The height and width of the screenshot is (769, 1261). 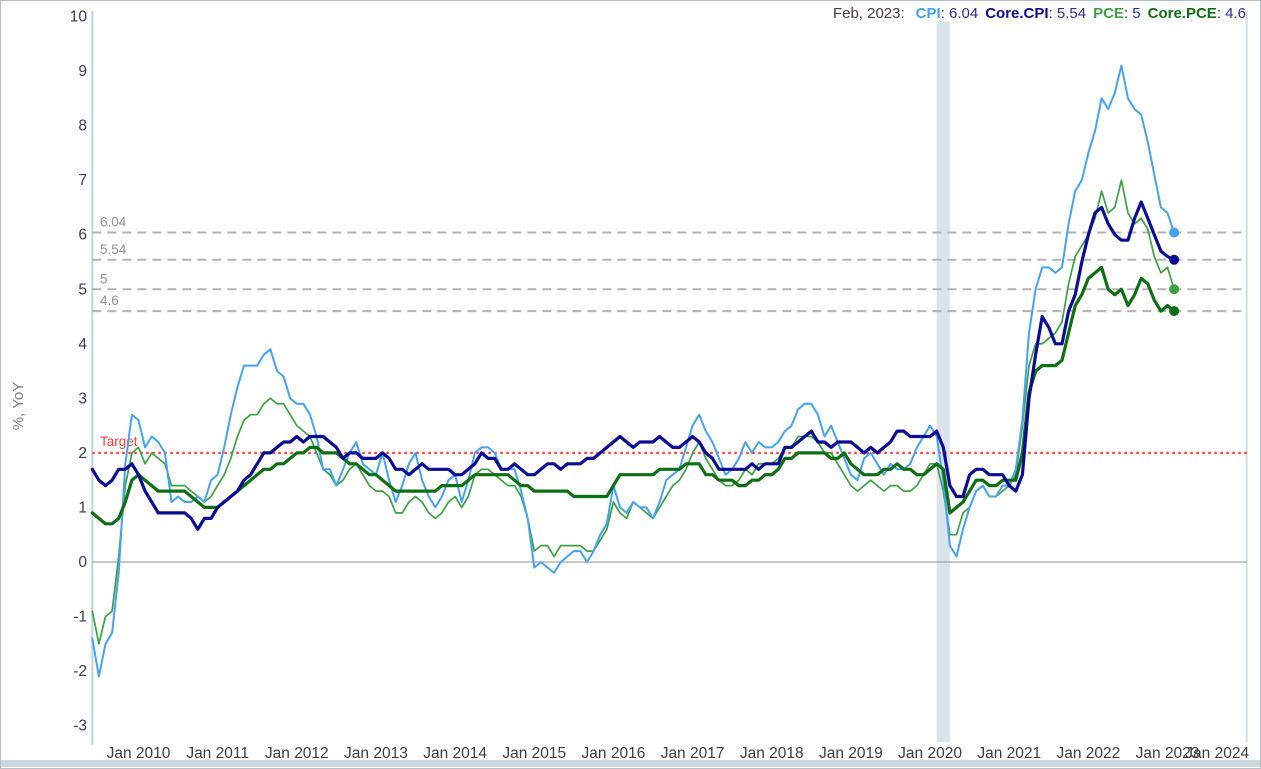 I want to click on y-tick-label: 10, so click(x=79, y=17).